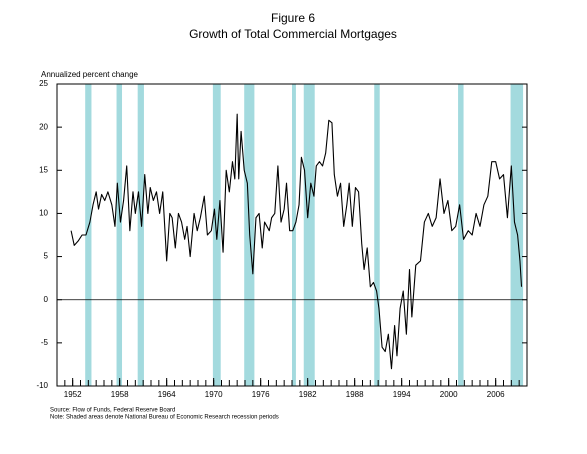 Image resolution: width=587 pixels, height=454 pixels. Describe the element at coordinates (167, 394) in the screenshot. I see `x-tick-label: 1964` at that location.